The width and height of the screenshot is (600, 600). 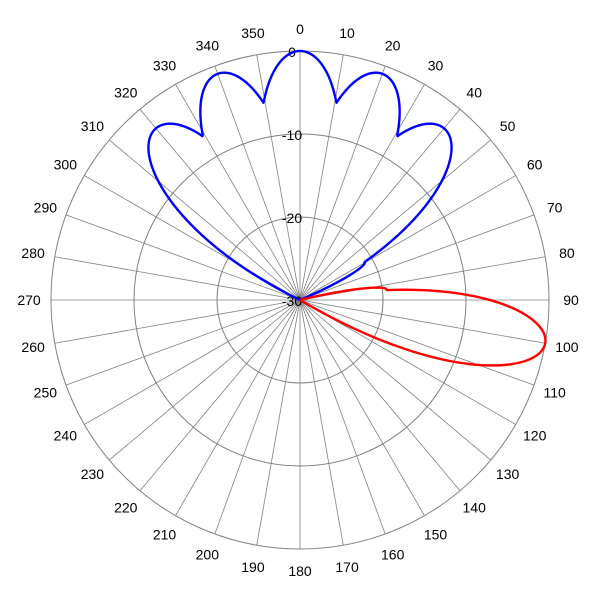 What do you see at coordinates (208, 555) in the screenshot?
I see `angle-label: 200` at bounding box center [208, 555].